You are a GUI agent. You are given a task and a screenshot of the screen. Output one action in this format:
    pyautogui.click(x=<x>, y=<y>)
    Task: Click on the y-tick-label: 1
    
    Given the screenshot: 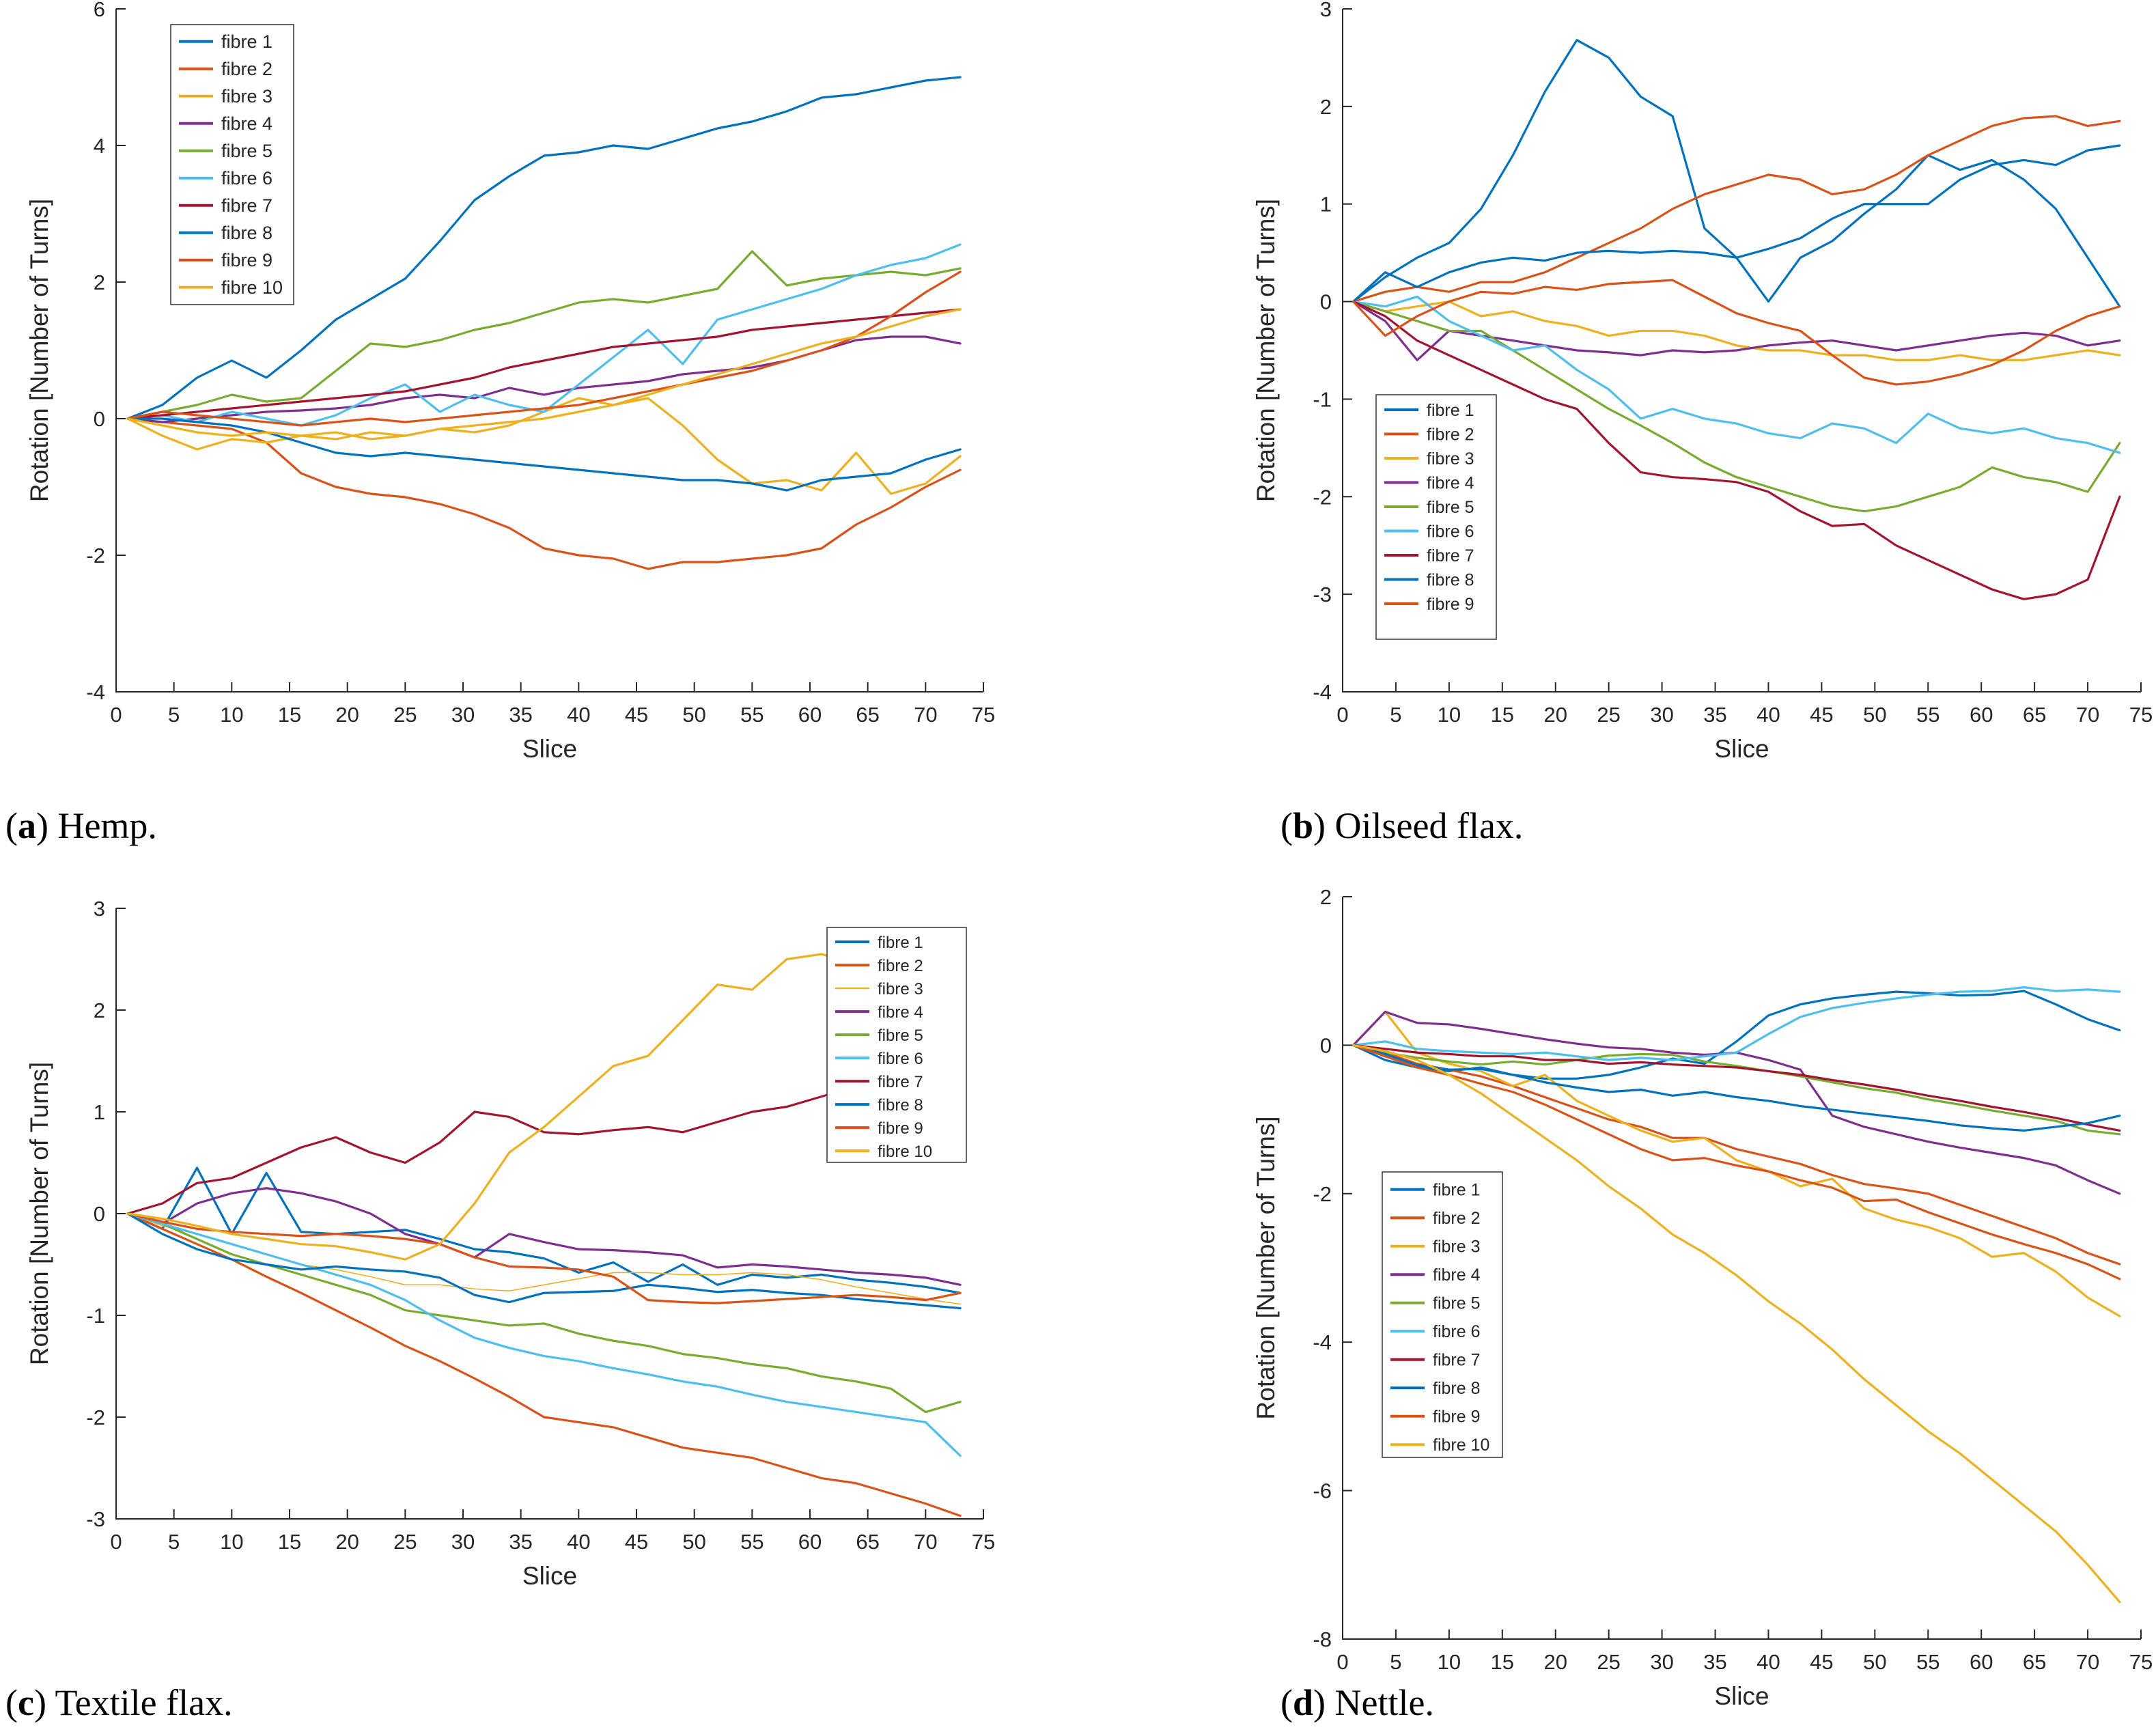 What is the action you would take?
    pyautogui.click(x=1326, y=204)
    